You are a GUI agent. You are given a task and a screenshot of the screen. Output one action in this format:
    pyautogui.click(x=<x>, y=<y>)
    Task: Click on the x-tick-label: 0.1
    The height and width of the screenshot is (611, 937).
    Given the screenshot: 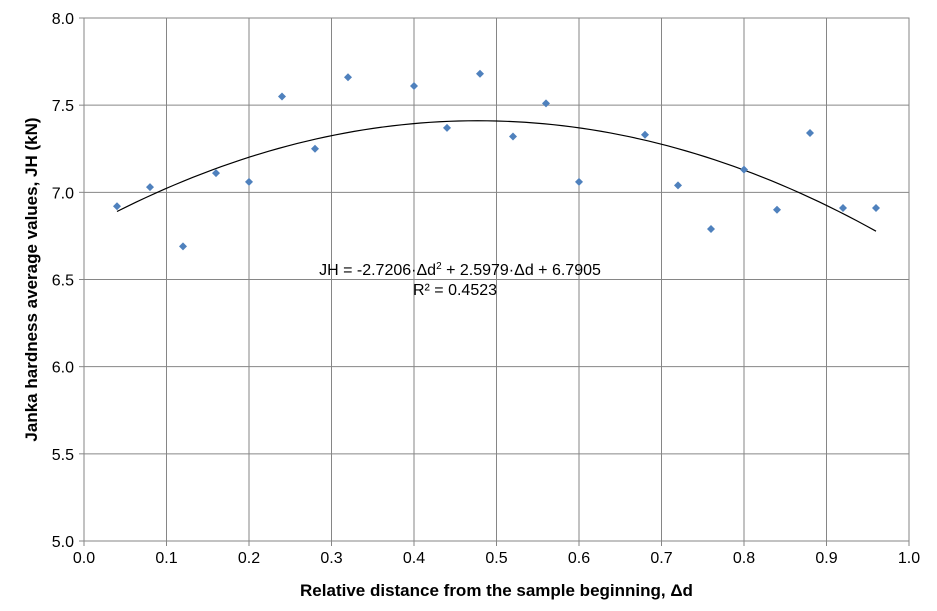 What is the action you would take?
    pyautogui.click(x=166, y=558)
    